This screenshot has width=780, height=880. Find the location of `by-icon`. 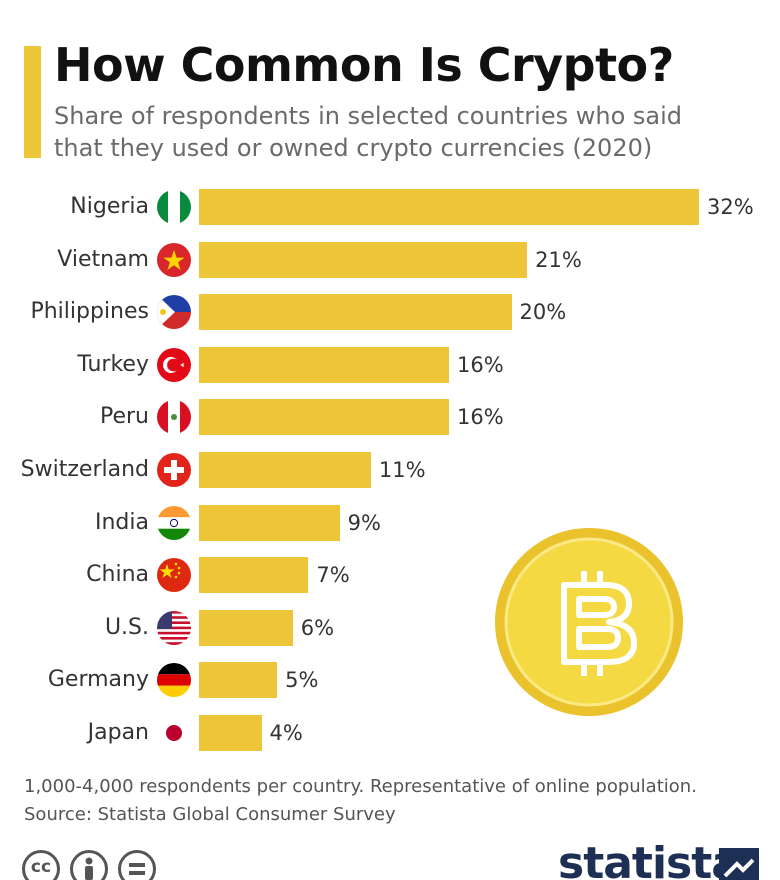

by-icon is located at coordinates (89, 865).